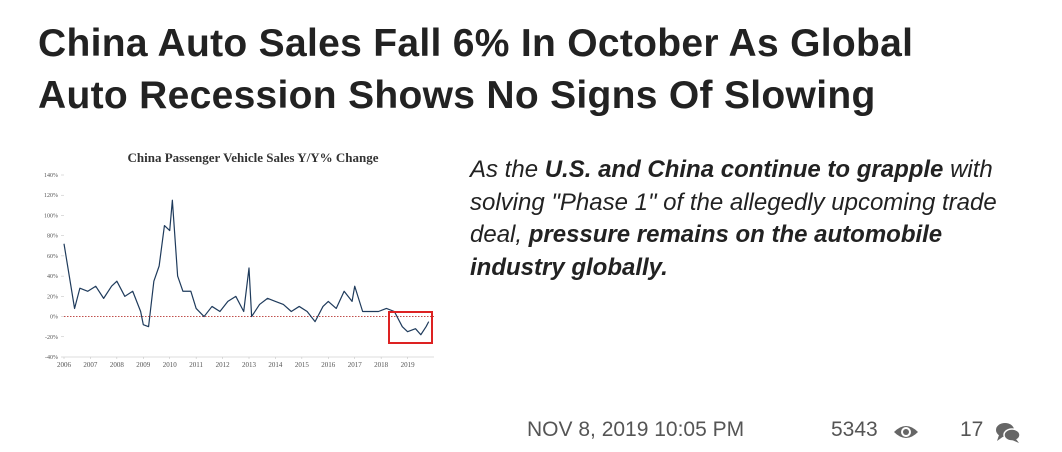 This screenshot has width=1062, height=452. I want to click on y-tick-label: -20%, so click(51, 338).